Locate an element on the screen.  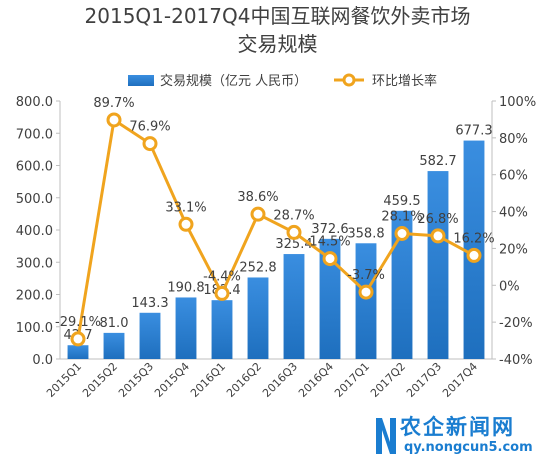
y-left-tick-label: 100.0 is located at coordinates (34, 328).